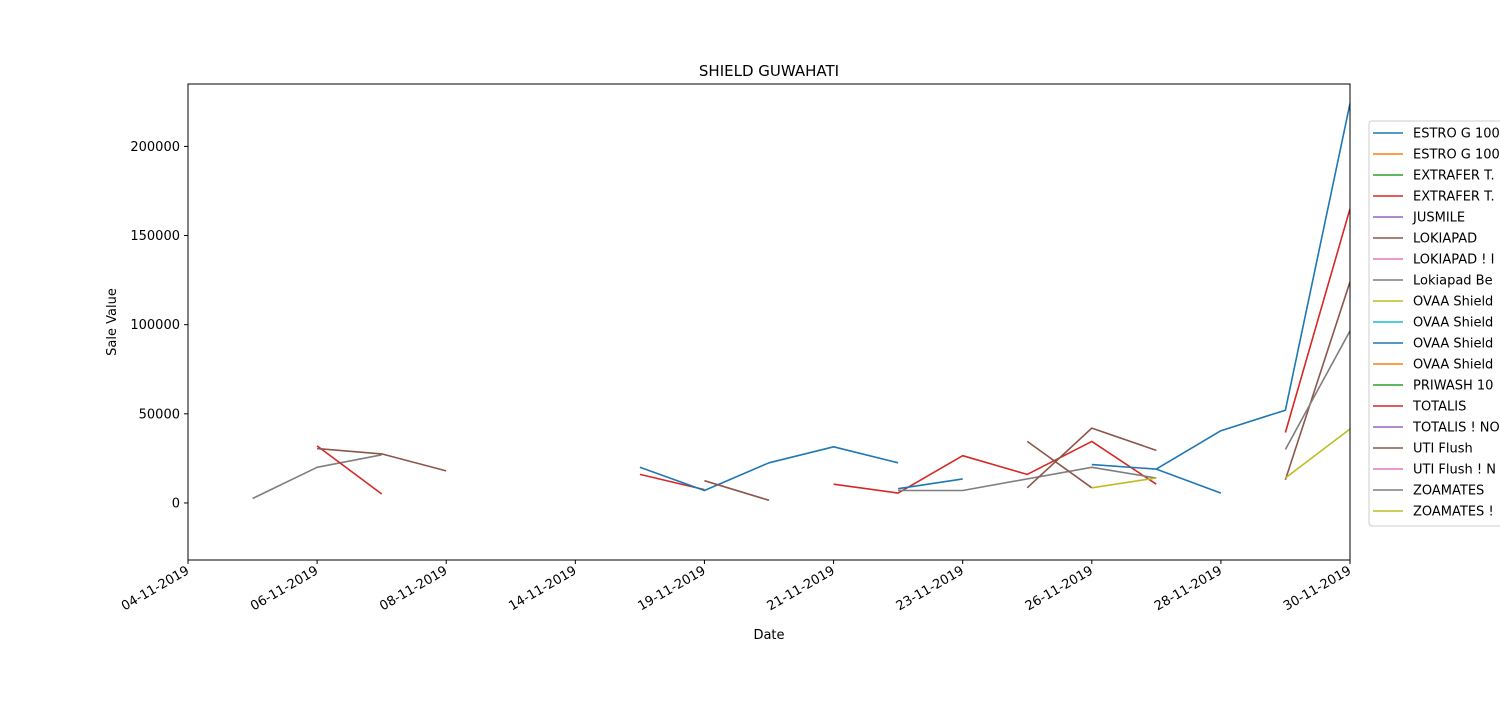 The image size is (1500, 704). I want to click on legend-label: UTI Flush ! N, so click(1454, 470).